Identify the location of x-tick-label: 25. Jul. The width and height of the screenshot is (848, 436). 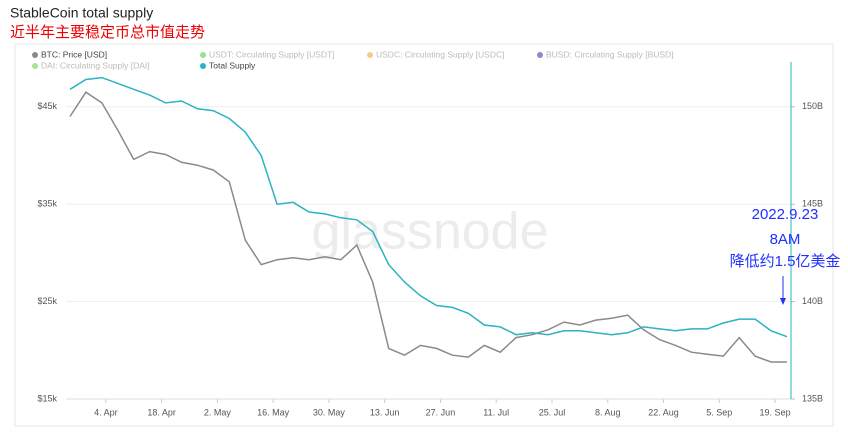
(552, 412).